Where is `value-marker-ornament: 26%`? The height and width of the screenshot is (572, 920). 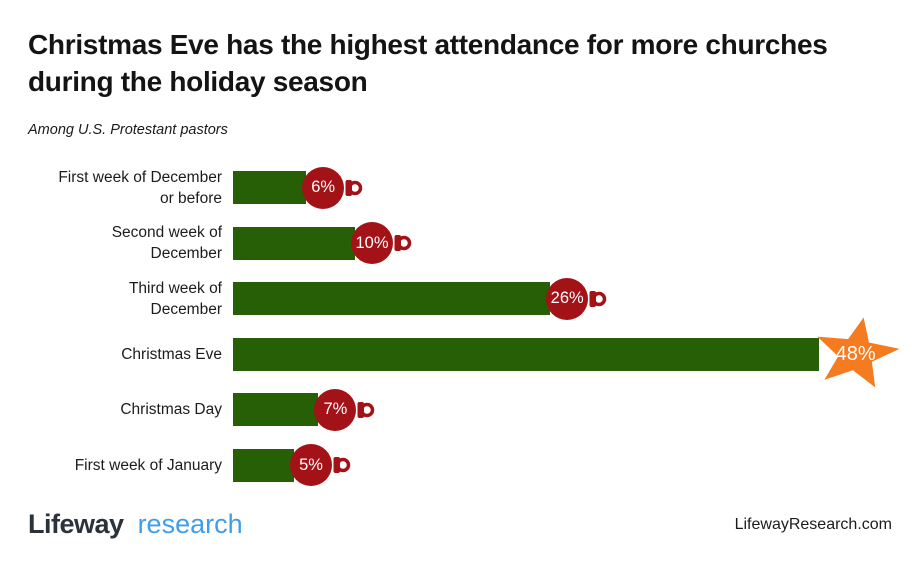 value-marker-ornament: 26% is located at coordinates (577, 299).